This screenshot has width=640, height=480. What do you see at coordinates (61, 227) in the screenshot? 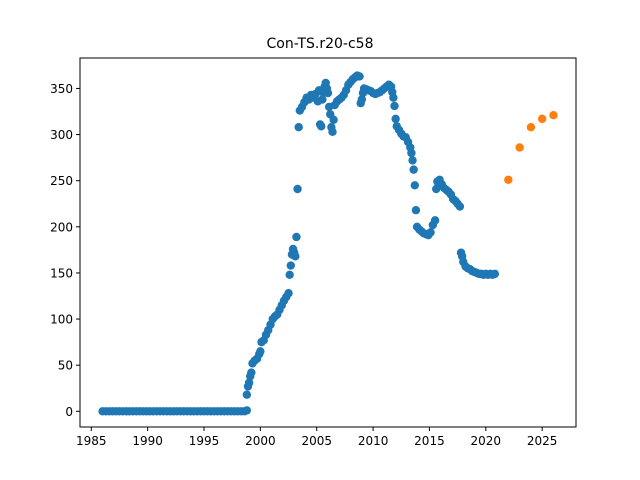
I see `y-tick-label: 200` at bounding box center [61, 227].